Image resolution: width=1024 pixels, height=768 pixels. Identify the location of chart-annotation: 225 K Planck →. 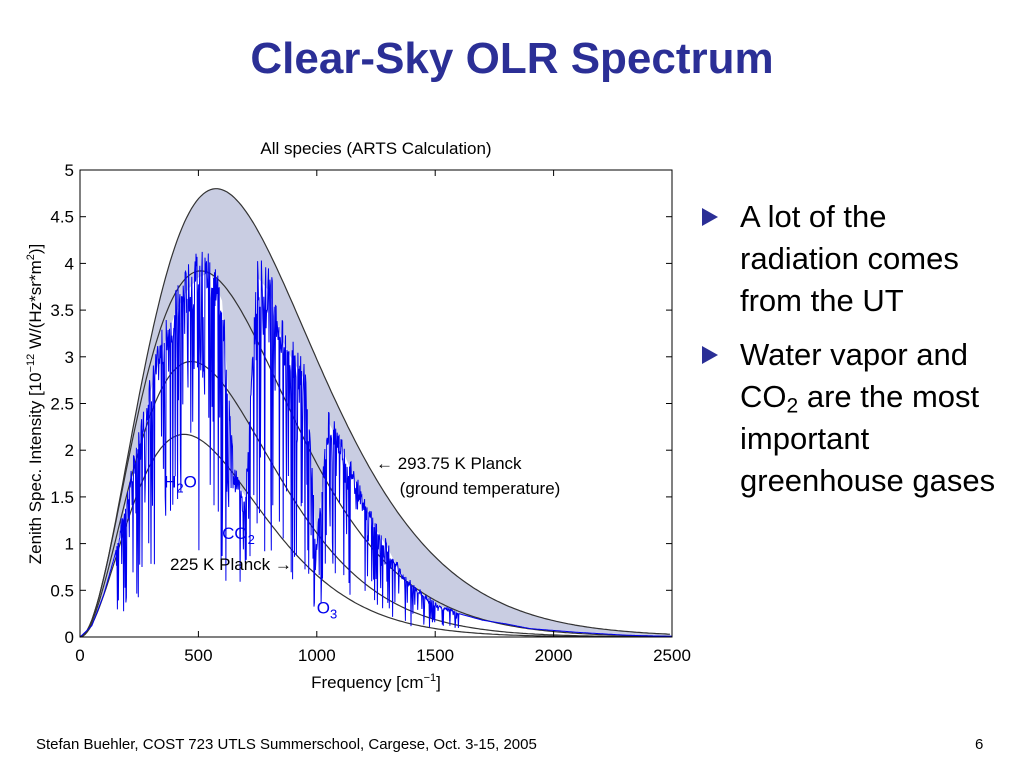
(231, 564).